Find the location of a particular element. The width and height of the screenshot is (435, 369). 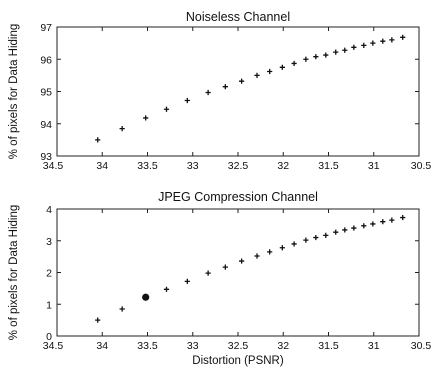

y-tick-label: 3 is located at coordinates (49, 242).